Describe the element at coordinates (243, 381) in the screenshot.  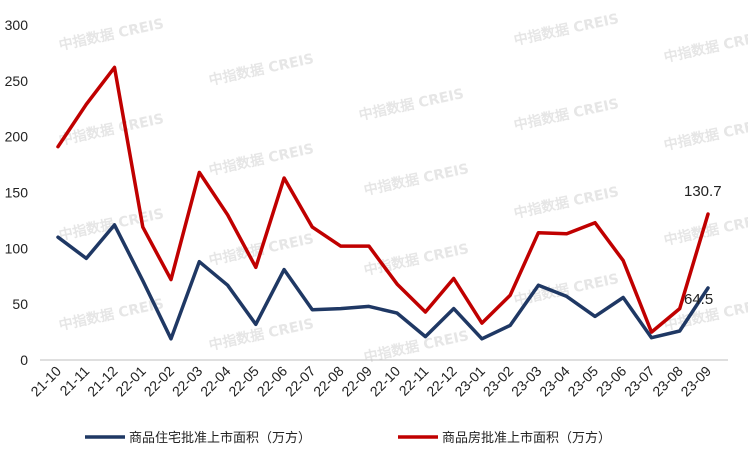
I see `x-tick-label: 22-05` at that location.